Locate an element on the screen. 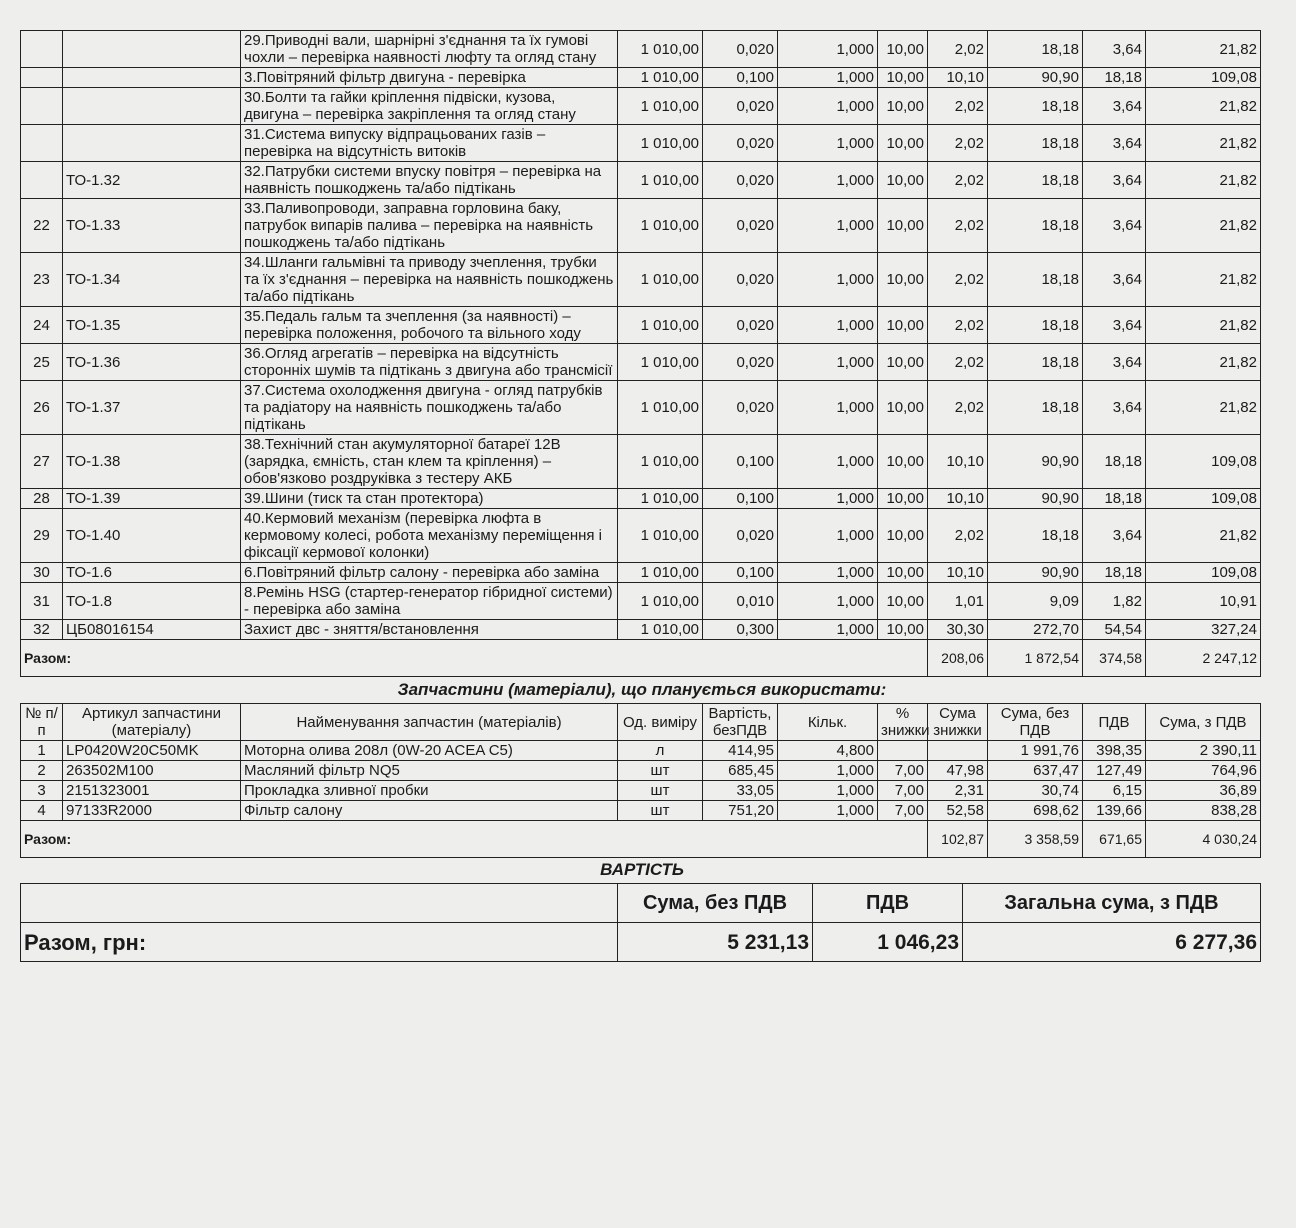 Image resolution: width=1296 pixels, height=1228 pixels. cell: 9,09 is located at coordinates (1035, 601).